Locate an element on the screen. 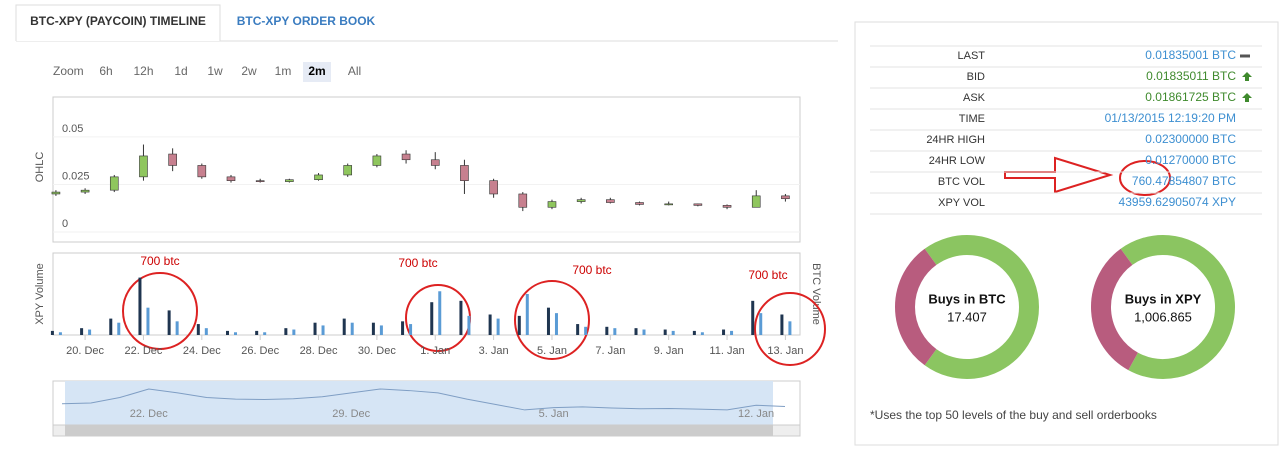 Image resolution: width=1284 pixels, height=454 pixels. stat-value: 0.01835011 BTC is located at coordinates (1191, 76).